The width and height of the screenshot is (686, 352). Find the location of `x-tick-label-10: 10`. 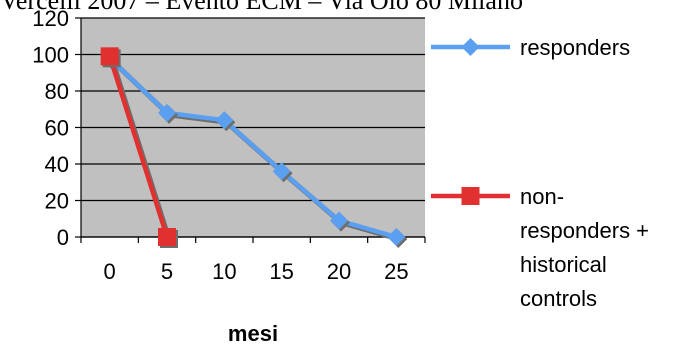

x-tick-label-10: 10 is located at coordinates (224, 271).